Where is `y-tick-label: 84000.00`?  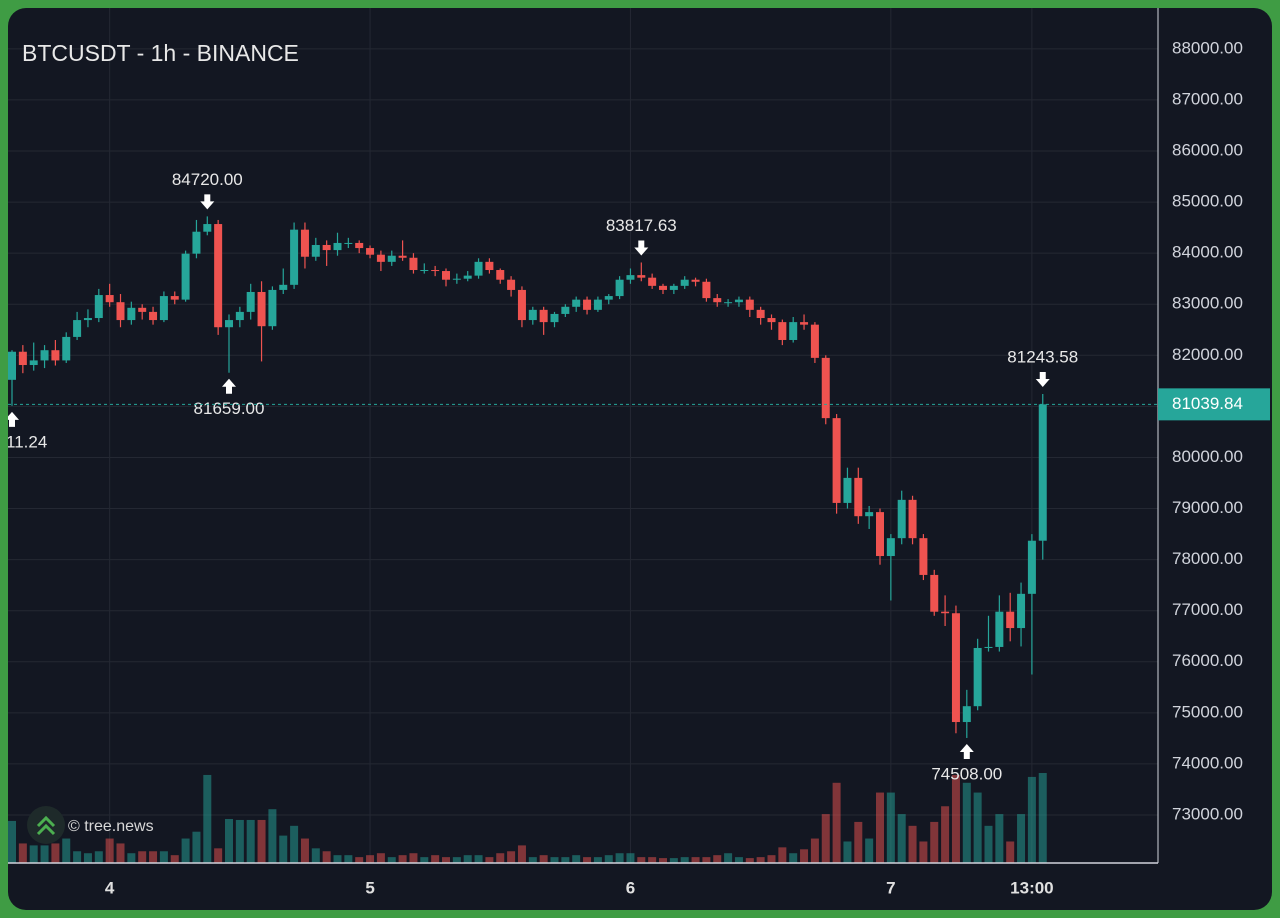
y-tick-label: 84000.00 is located at coordinates (1207, 252).